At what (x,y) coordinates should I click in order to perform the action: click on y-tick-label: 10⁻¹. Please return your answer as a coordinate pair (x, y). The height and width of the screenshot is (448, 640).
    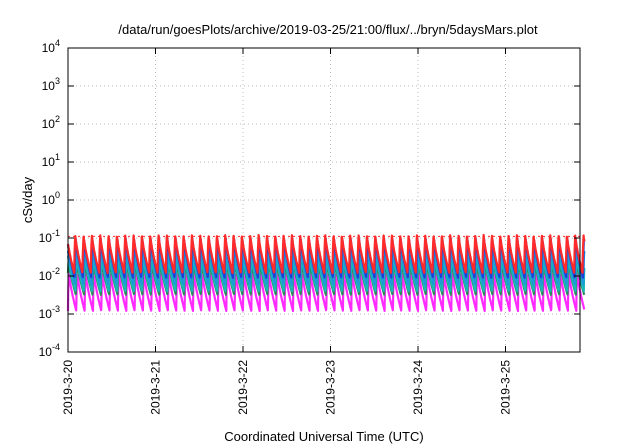
    Looking at the image, I should click on (49, 236).